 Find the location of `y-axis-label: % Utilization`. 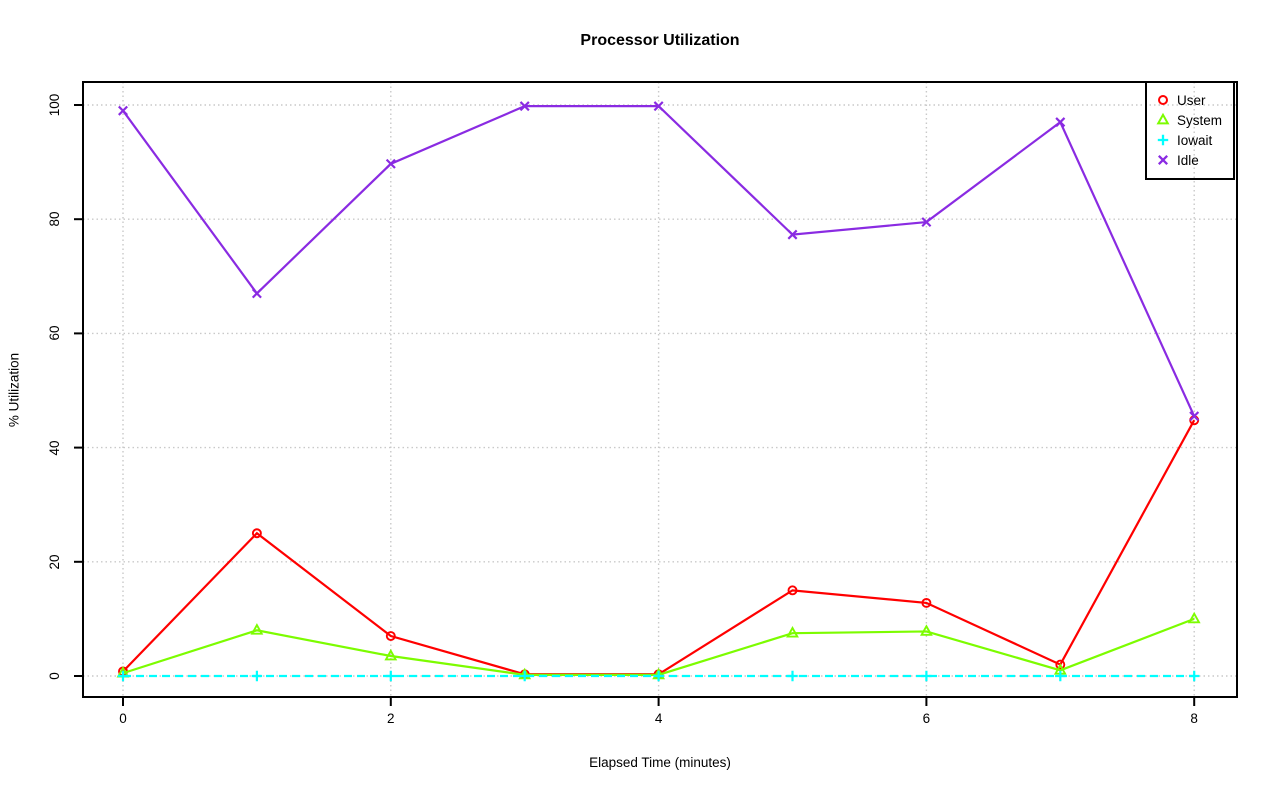

y-axis-label: % Utilization is located at coordinates (14, 390).